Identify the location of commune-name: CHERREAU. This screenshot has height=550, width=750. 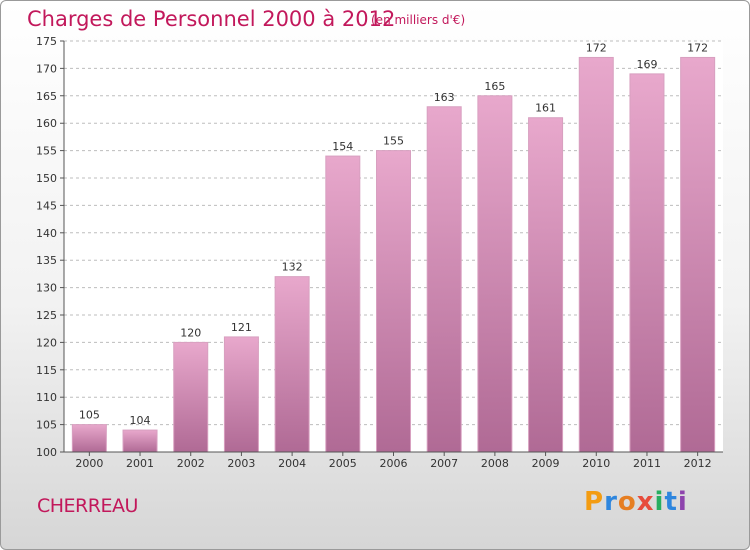
(87, 506).